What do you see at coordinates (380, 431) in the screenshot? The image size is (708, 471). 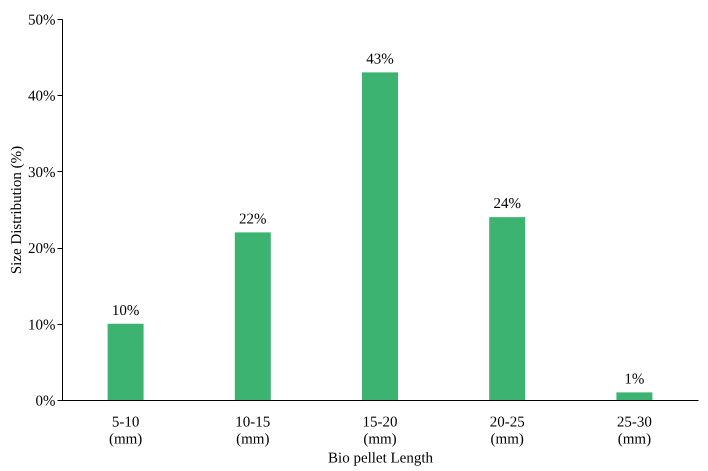 I see `x-tick-label: 15-20 (mm)` at bounding box center [380, 431].